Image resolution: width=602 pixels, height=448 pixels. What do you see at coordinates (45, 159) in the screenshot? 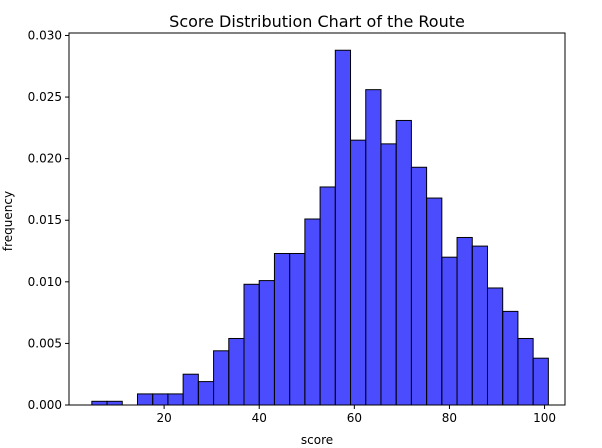
I see `y-tick-label: 0.020` at bounding box center [45, 159].